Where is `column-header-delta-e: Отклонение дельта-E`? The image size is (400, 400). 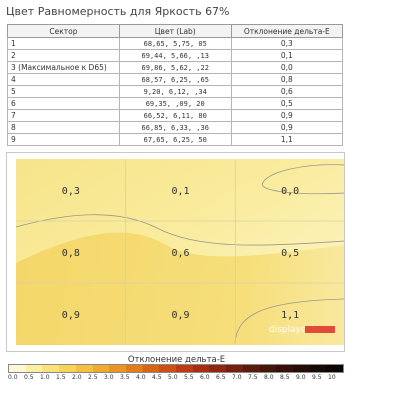 column-header-delta-e: Отклонение дельта-E is located at coordinates (287, 31).